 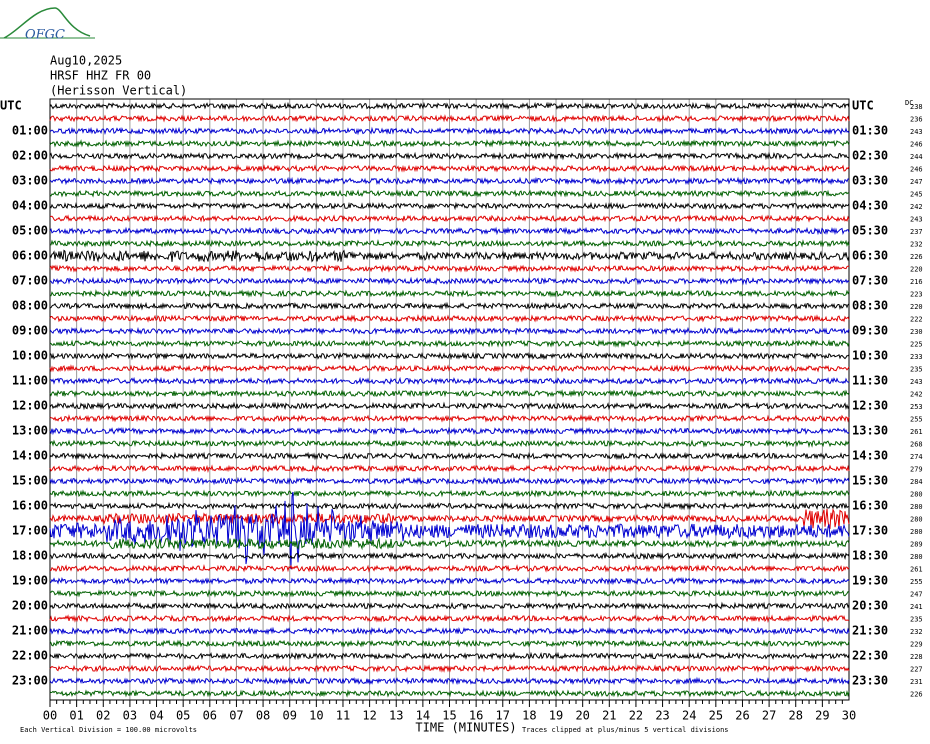 What do you see at coordinates (47, 23) in the screenshot?
I see `logo-curve` at bounding box center [47, 23].